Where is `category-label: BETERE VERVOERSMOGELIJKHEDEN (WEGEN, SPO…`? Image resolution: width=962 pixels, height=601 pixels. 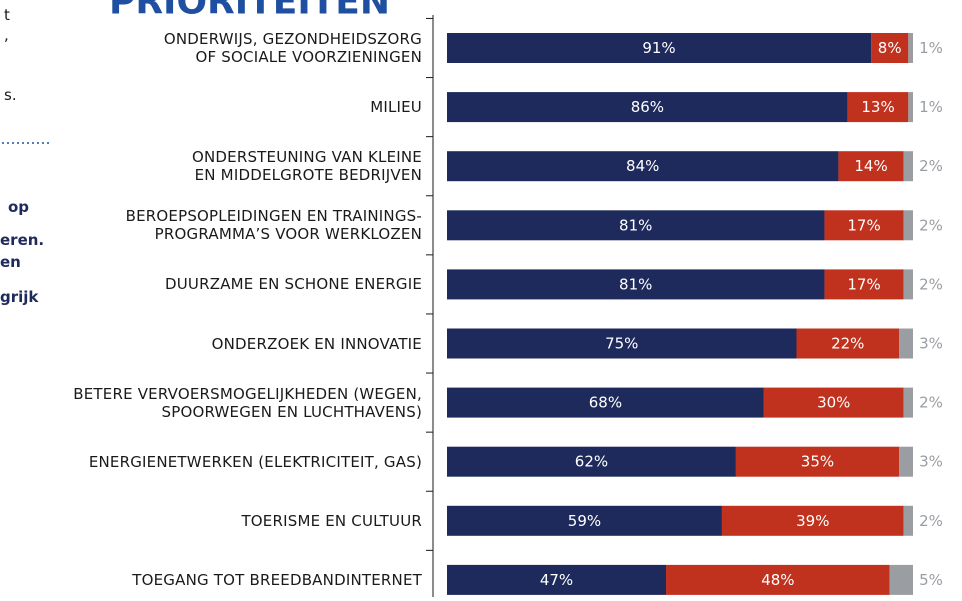
category-label: BETERE VERVOERSMOGELIJKHEDEN (WEGEN, SPO… is located at coordinates (247, 402).